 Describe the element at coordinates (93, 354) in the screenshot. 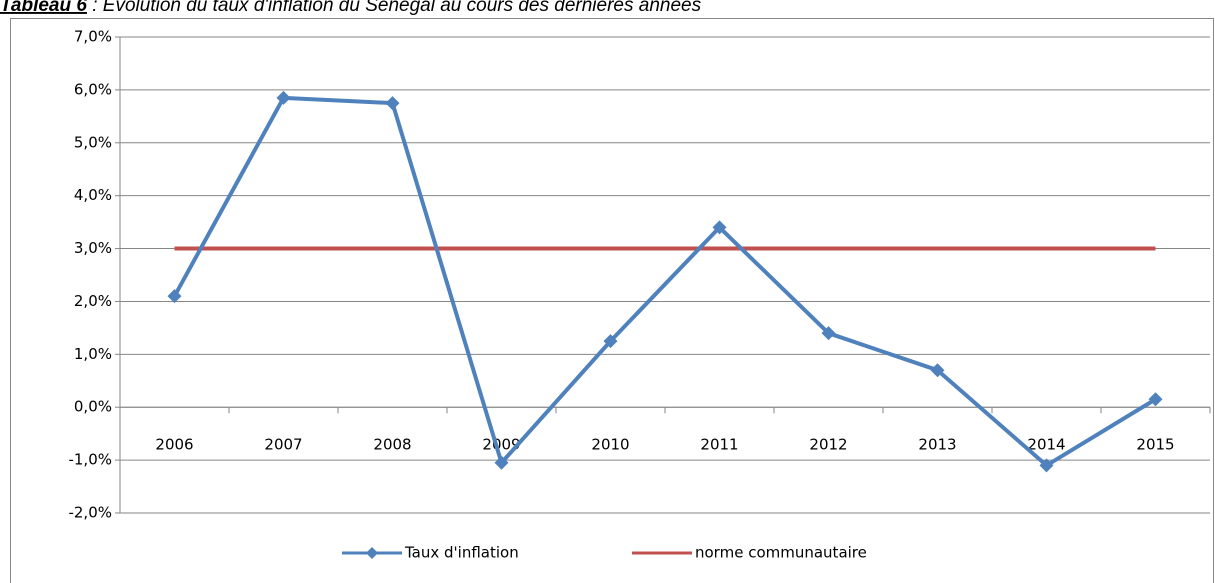

I see `y-tick-label: 1,0%` at that location.